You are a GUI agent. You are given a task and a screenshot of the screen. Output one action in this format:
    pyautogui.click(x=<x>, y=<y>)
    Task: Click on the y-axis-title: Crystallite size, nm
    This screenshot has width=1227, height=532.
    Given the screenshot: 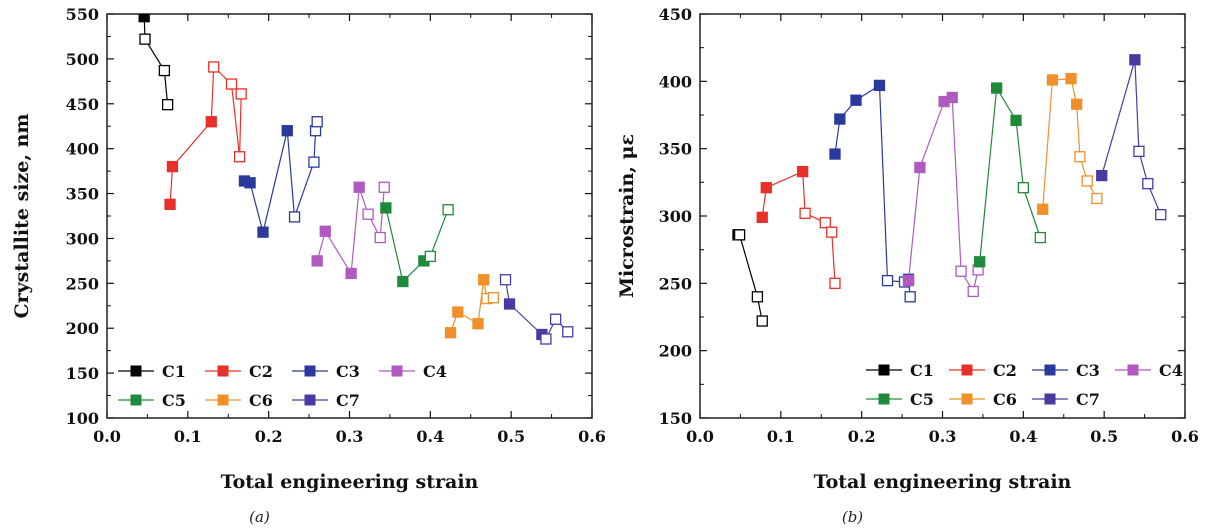 What is the action you would take?
    pyautogui.click(x=22, y=215)
    